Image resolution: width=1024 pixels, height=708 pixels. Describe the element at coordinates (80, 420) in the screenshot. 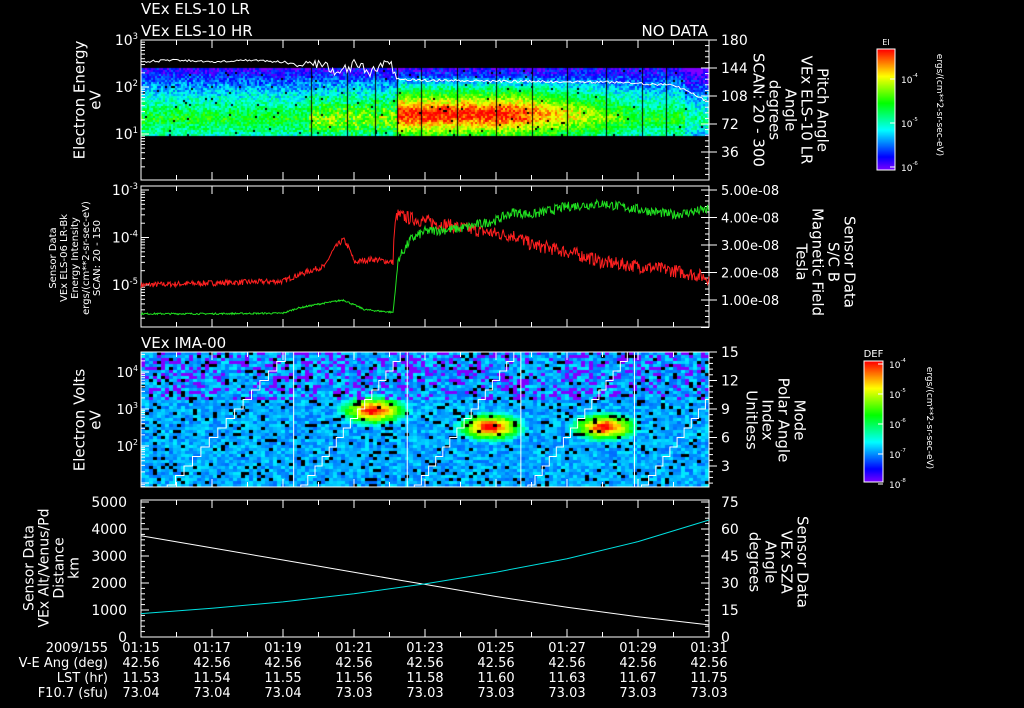

I see `y-axis-label: Electron Volts` at that location.